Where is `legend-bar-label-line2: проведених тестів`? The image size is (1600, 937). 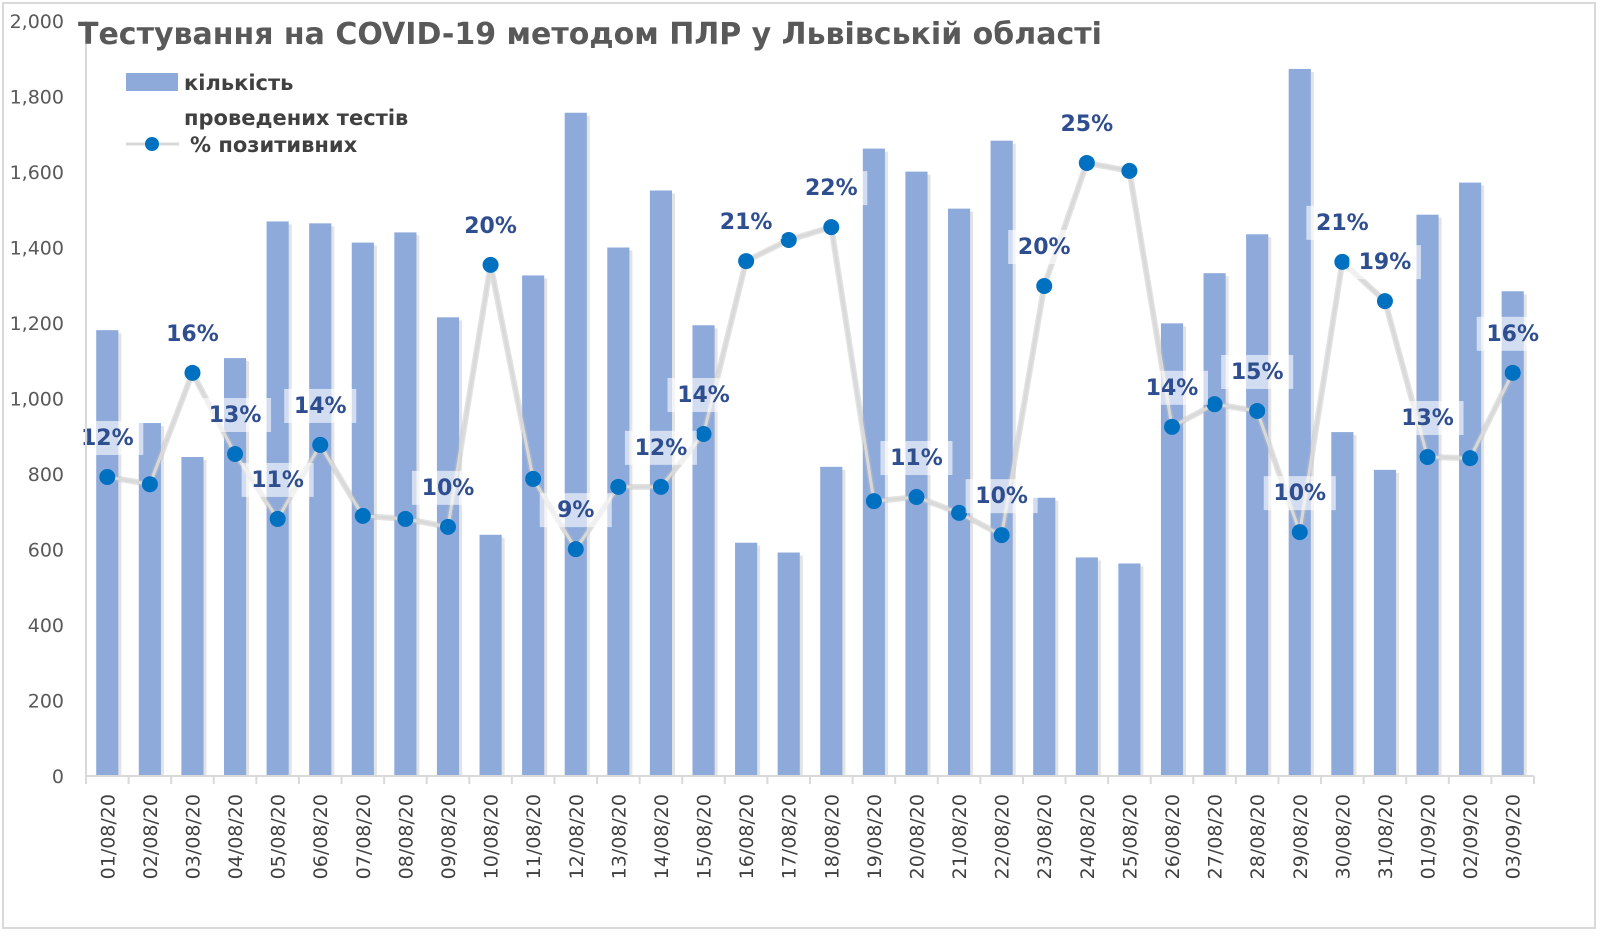 legend-bar-label-line2: проведених тестів is located at coordinates (296, 118).